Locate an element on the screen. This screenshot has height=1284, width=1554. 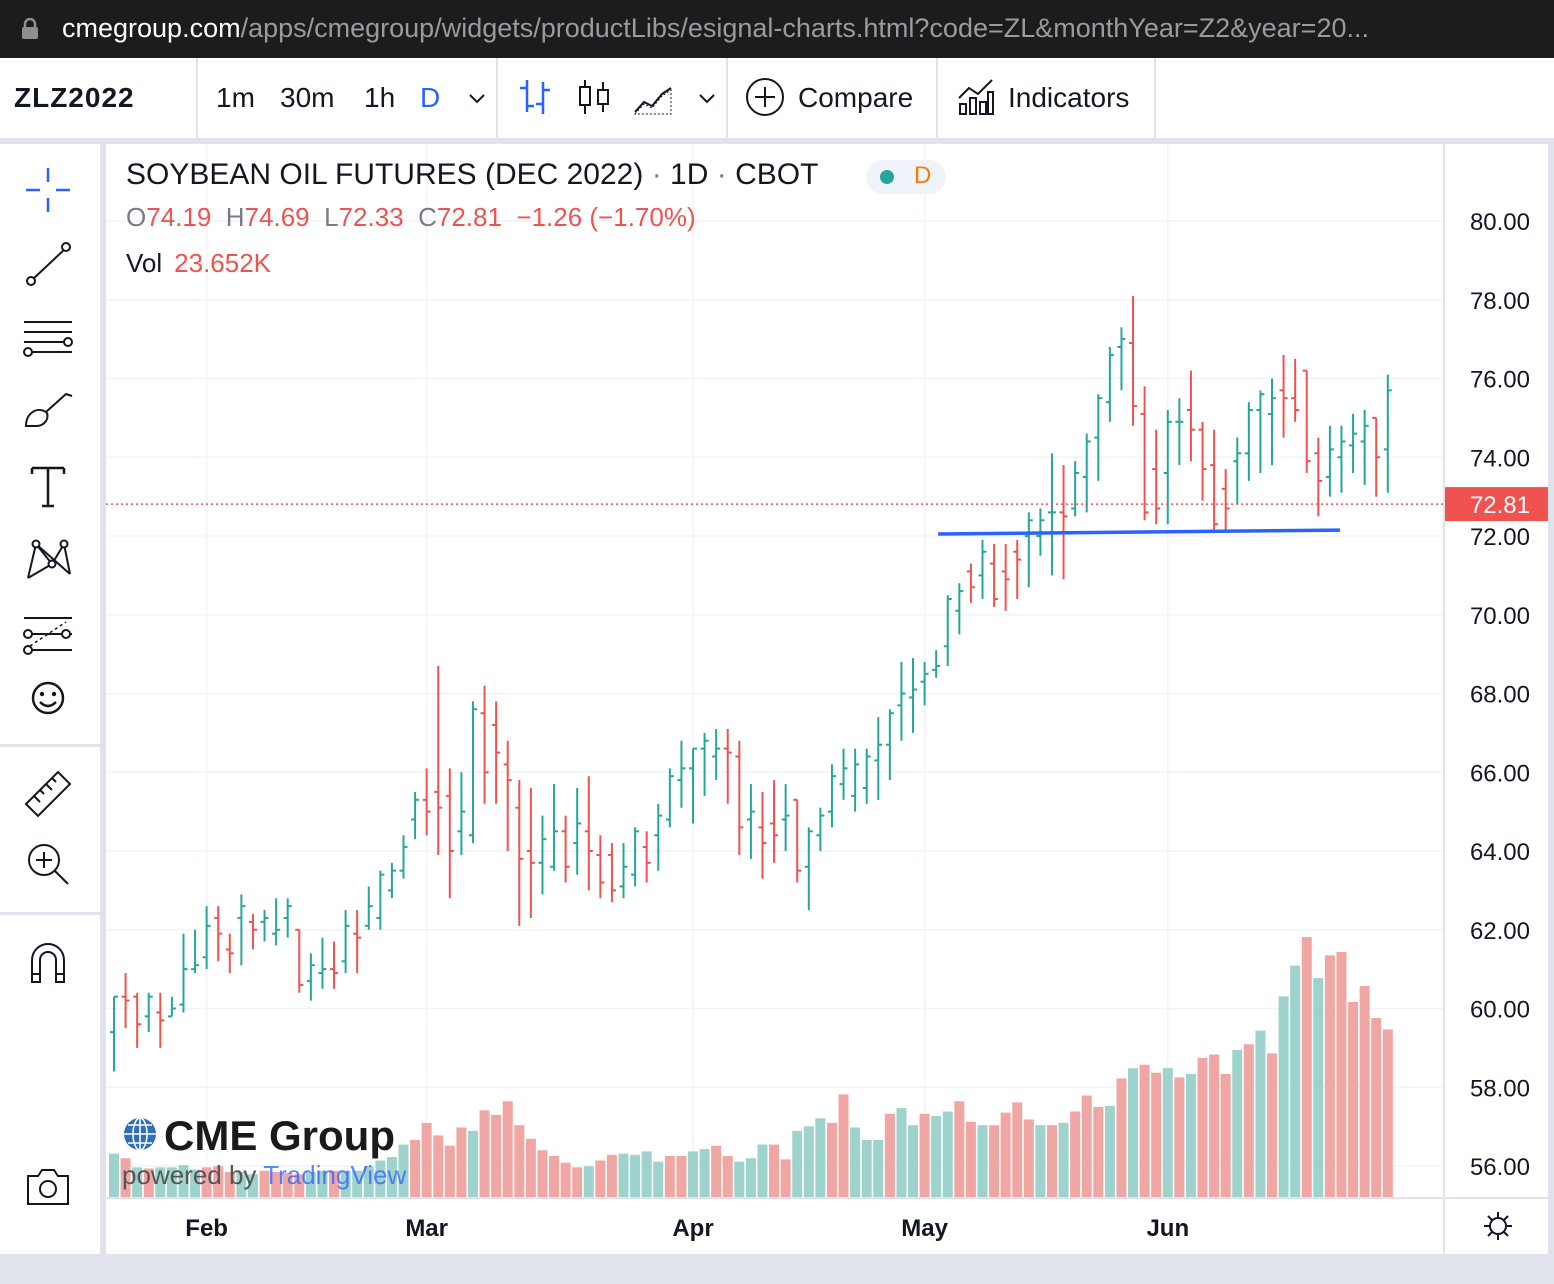
compare-button: Compare is located at coordinates (856, 97).